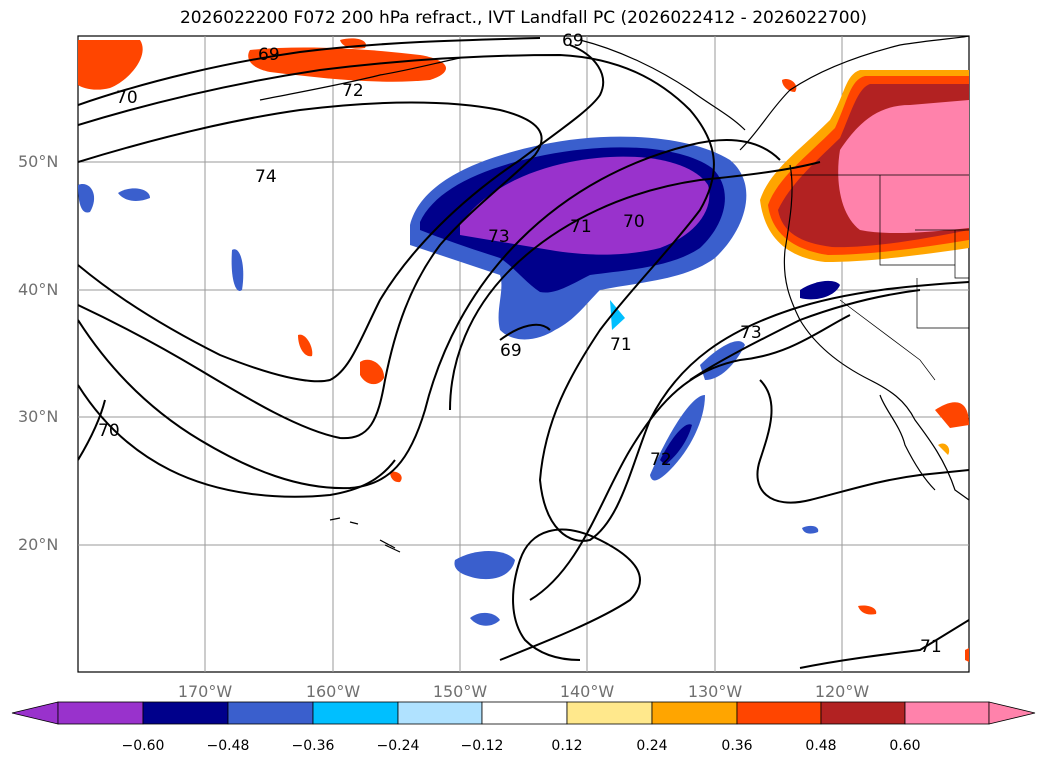 The image size is (1047, 765). Describe the element at coordinates (38, 544) in the screenshot. I see `lat-label: 20°N` at that location.